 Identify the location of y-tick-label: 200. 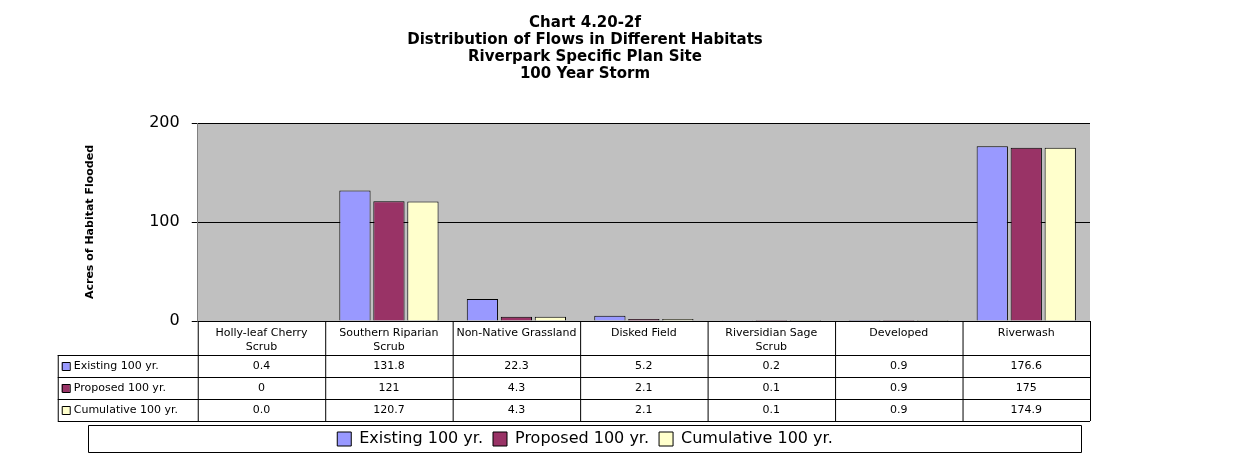
(164, 122).